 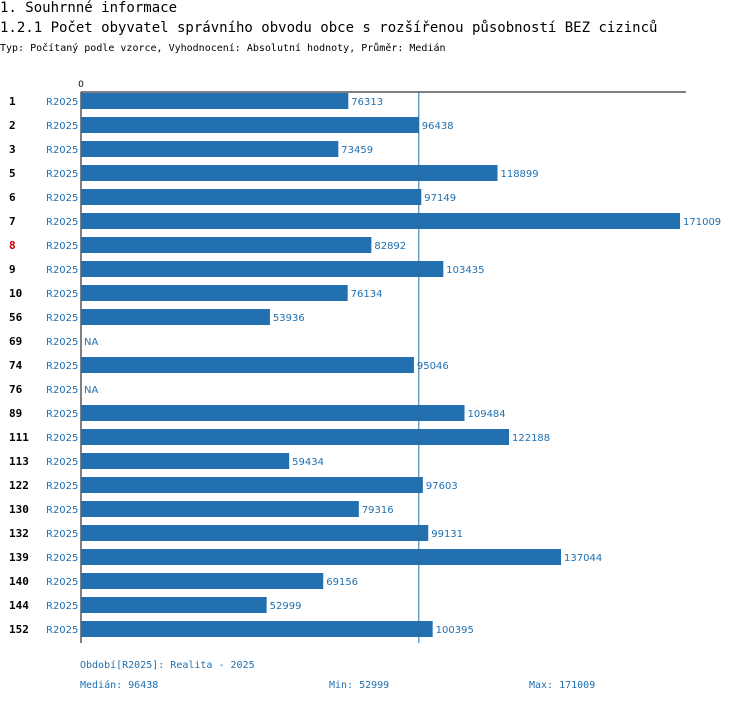 I want to click on category-label: 113, so click(x=19, y=461).